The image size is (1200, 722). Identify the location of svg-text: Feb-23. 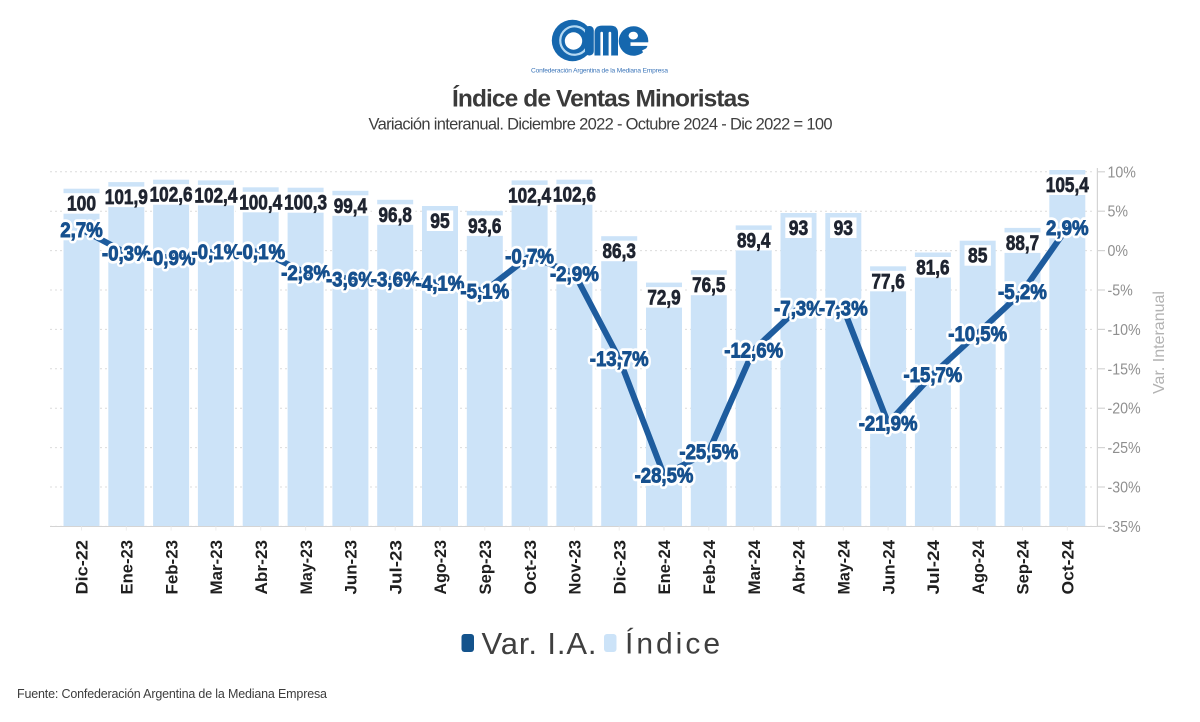
(171, 567).